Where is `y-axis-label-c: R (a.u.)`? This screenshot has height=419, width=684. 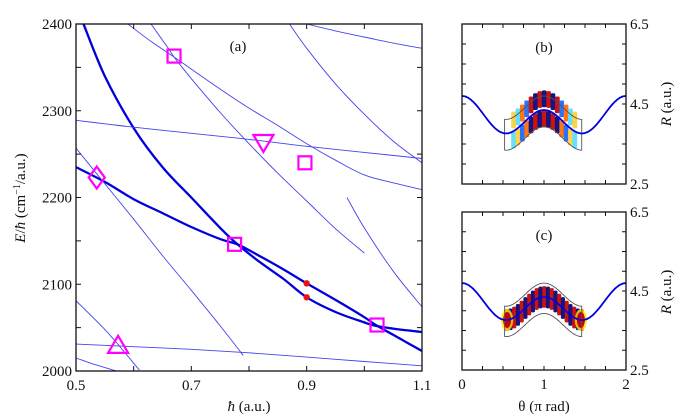
y-axis-label-c: R (a.u.) is located at coordinates (667, 293).